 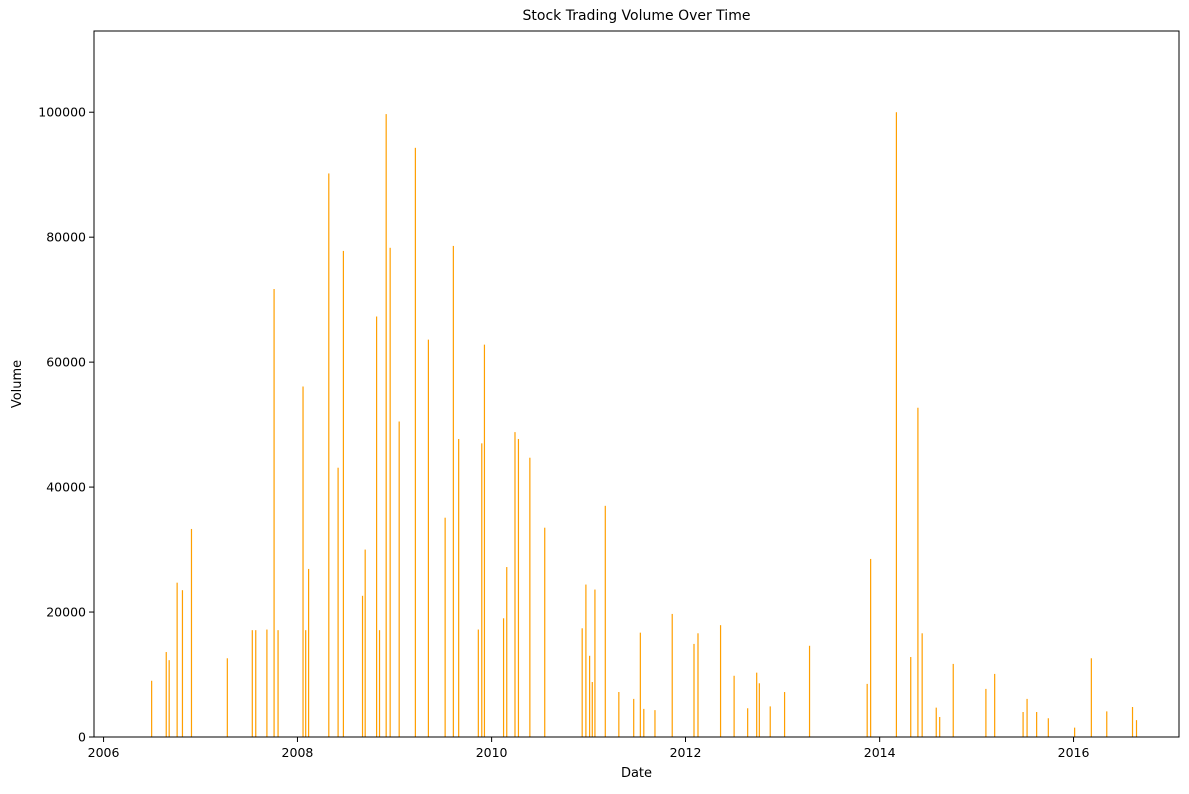 What do you see at coordinates (880, 752) in the screenshot?
I see `x-tick-label: 2014` at bounding box center [880, 752].